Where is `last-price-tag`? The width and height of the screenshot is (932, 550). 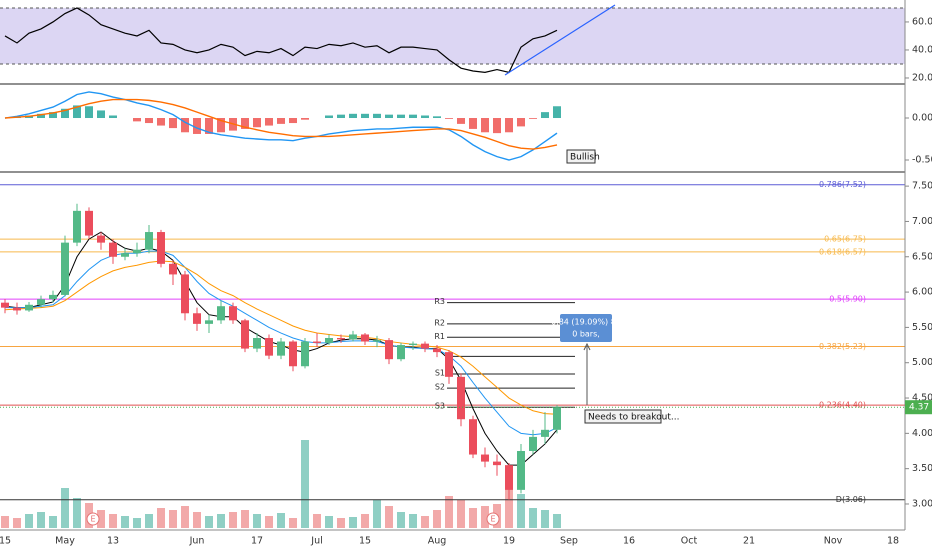
last-price-tag is located at coordinates (918, 407).